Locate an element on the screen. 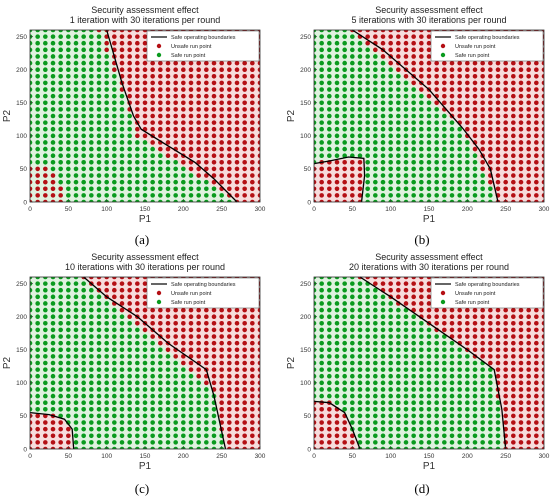 This screenshot has height=500, width=550. chart-title: Security assessment effect is located at coordinates (429, 10).